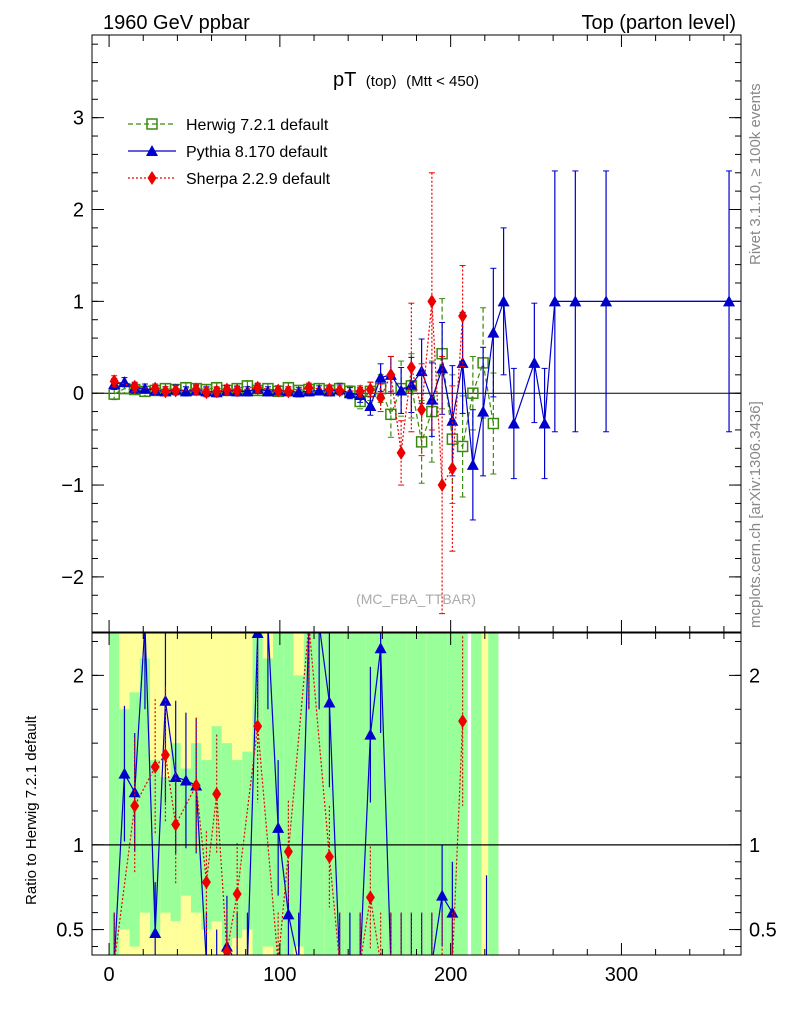 The image size is (786, 1024). I want to click on mcplots-label: mcplots.cern.ch [arXiv:1306.3436], so click(755, 514).